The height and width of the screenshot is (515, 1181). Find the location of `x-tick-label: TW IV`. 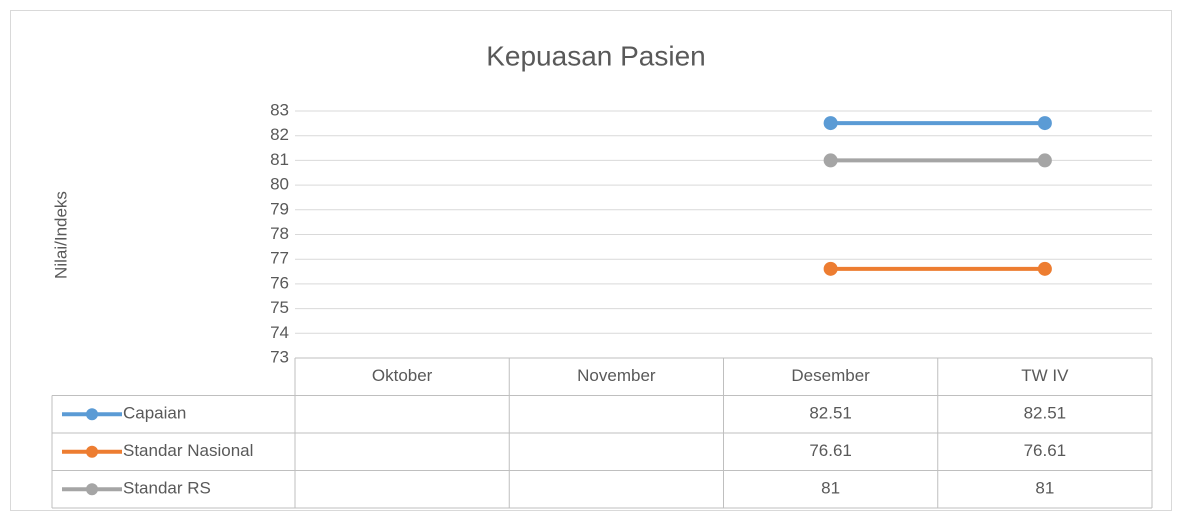

x-tick-label: TW IV is located at coordinates (1045, 375).